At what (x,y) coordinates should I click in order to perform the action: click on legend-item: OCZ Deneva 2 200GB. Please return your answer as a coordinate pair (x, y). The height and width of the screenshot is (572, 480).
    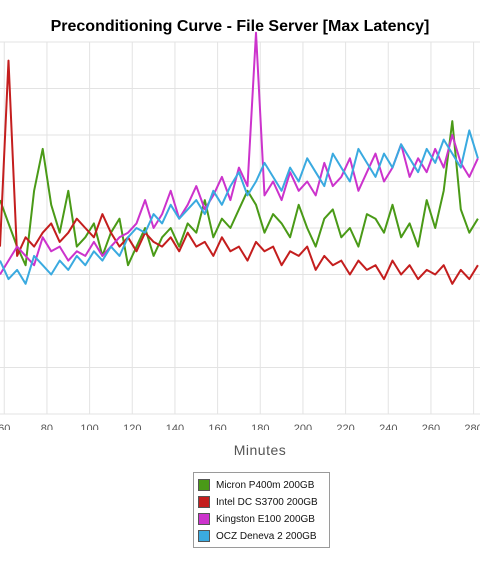
    Looking at the image, I should click on (257, 536).